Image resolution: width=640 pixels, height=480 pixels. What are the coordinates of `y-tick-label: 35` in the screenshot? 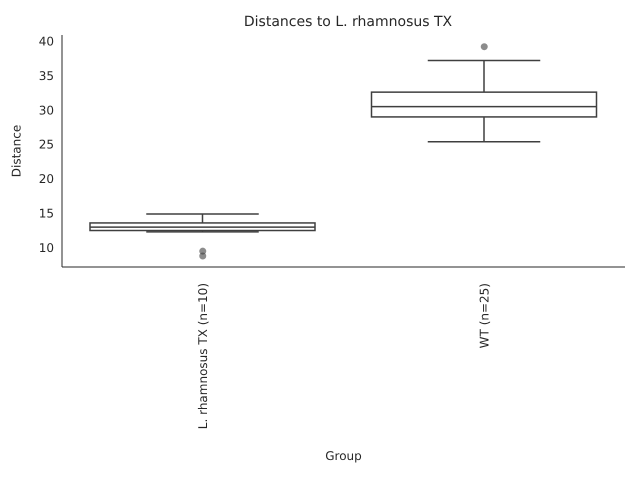 It's located at (46, 75).